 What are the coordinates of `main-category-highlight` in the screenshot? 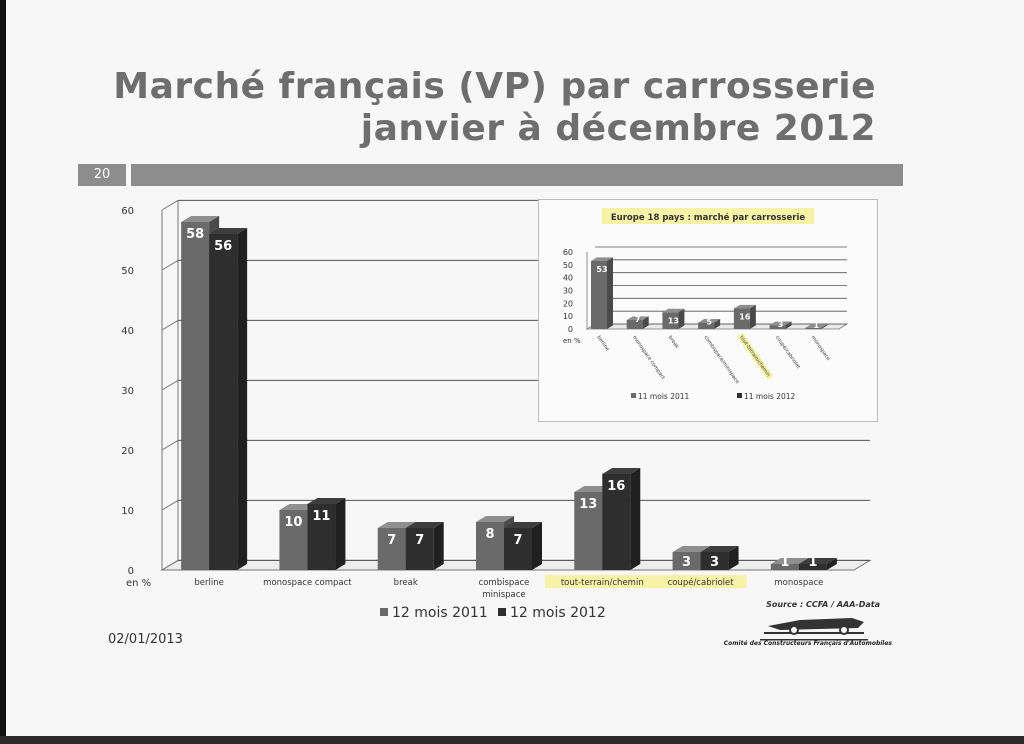 It's located at (700, 581).